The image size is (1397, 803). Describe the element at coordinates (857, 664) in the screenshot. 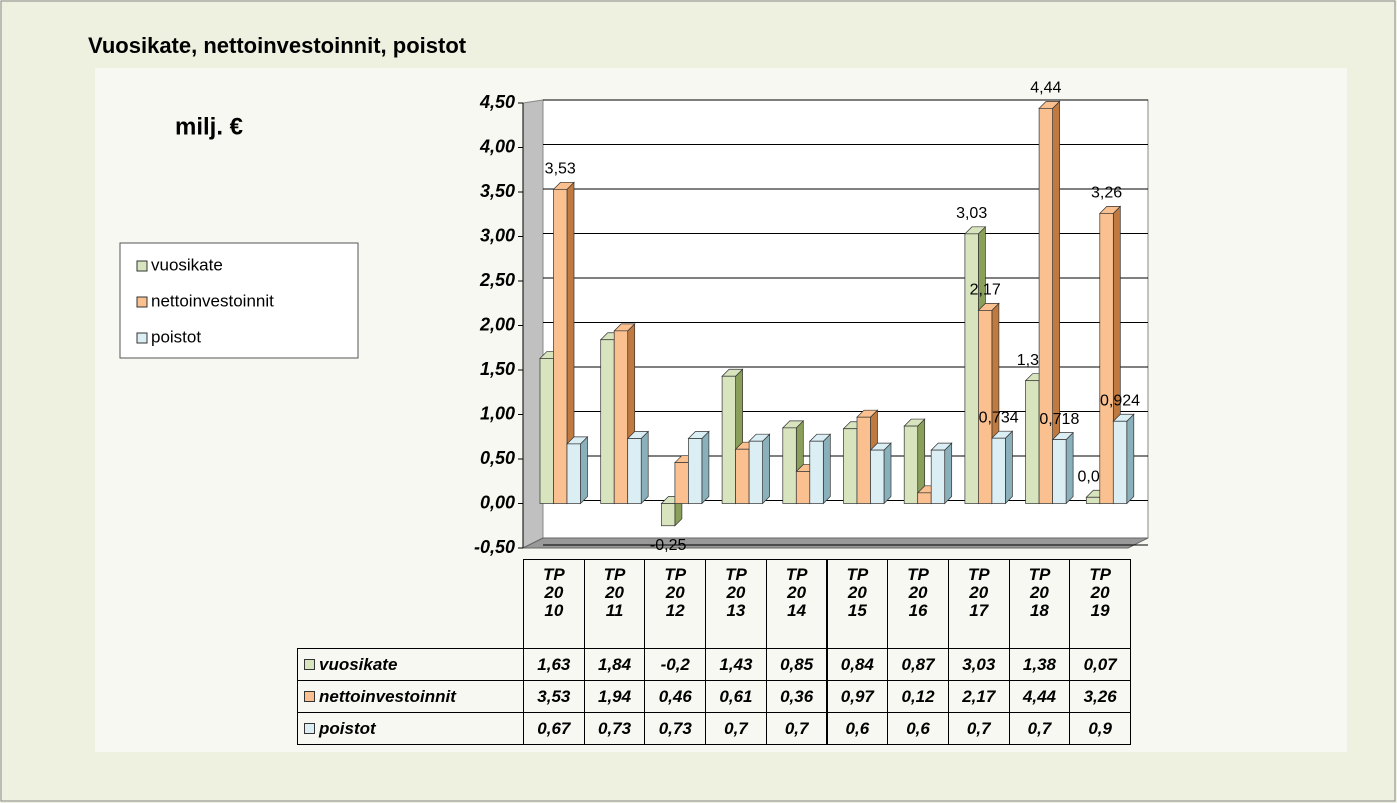

I see `cell-text: 0,84` at that location.